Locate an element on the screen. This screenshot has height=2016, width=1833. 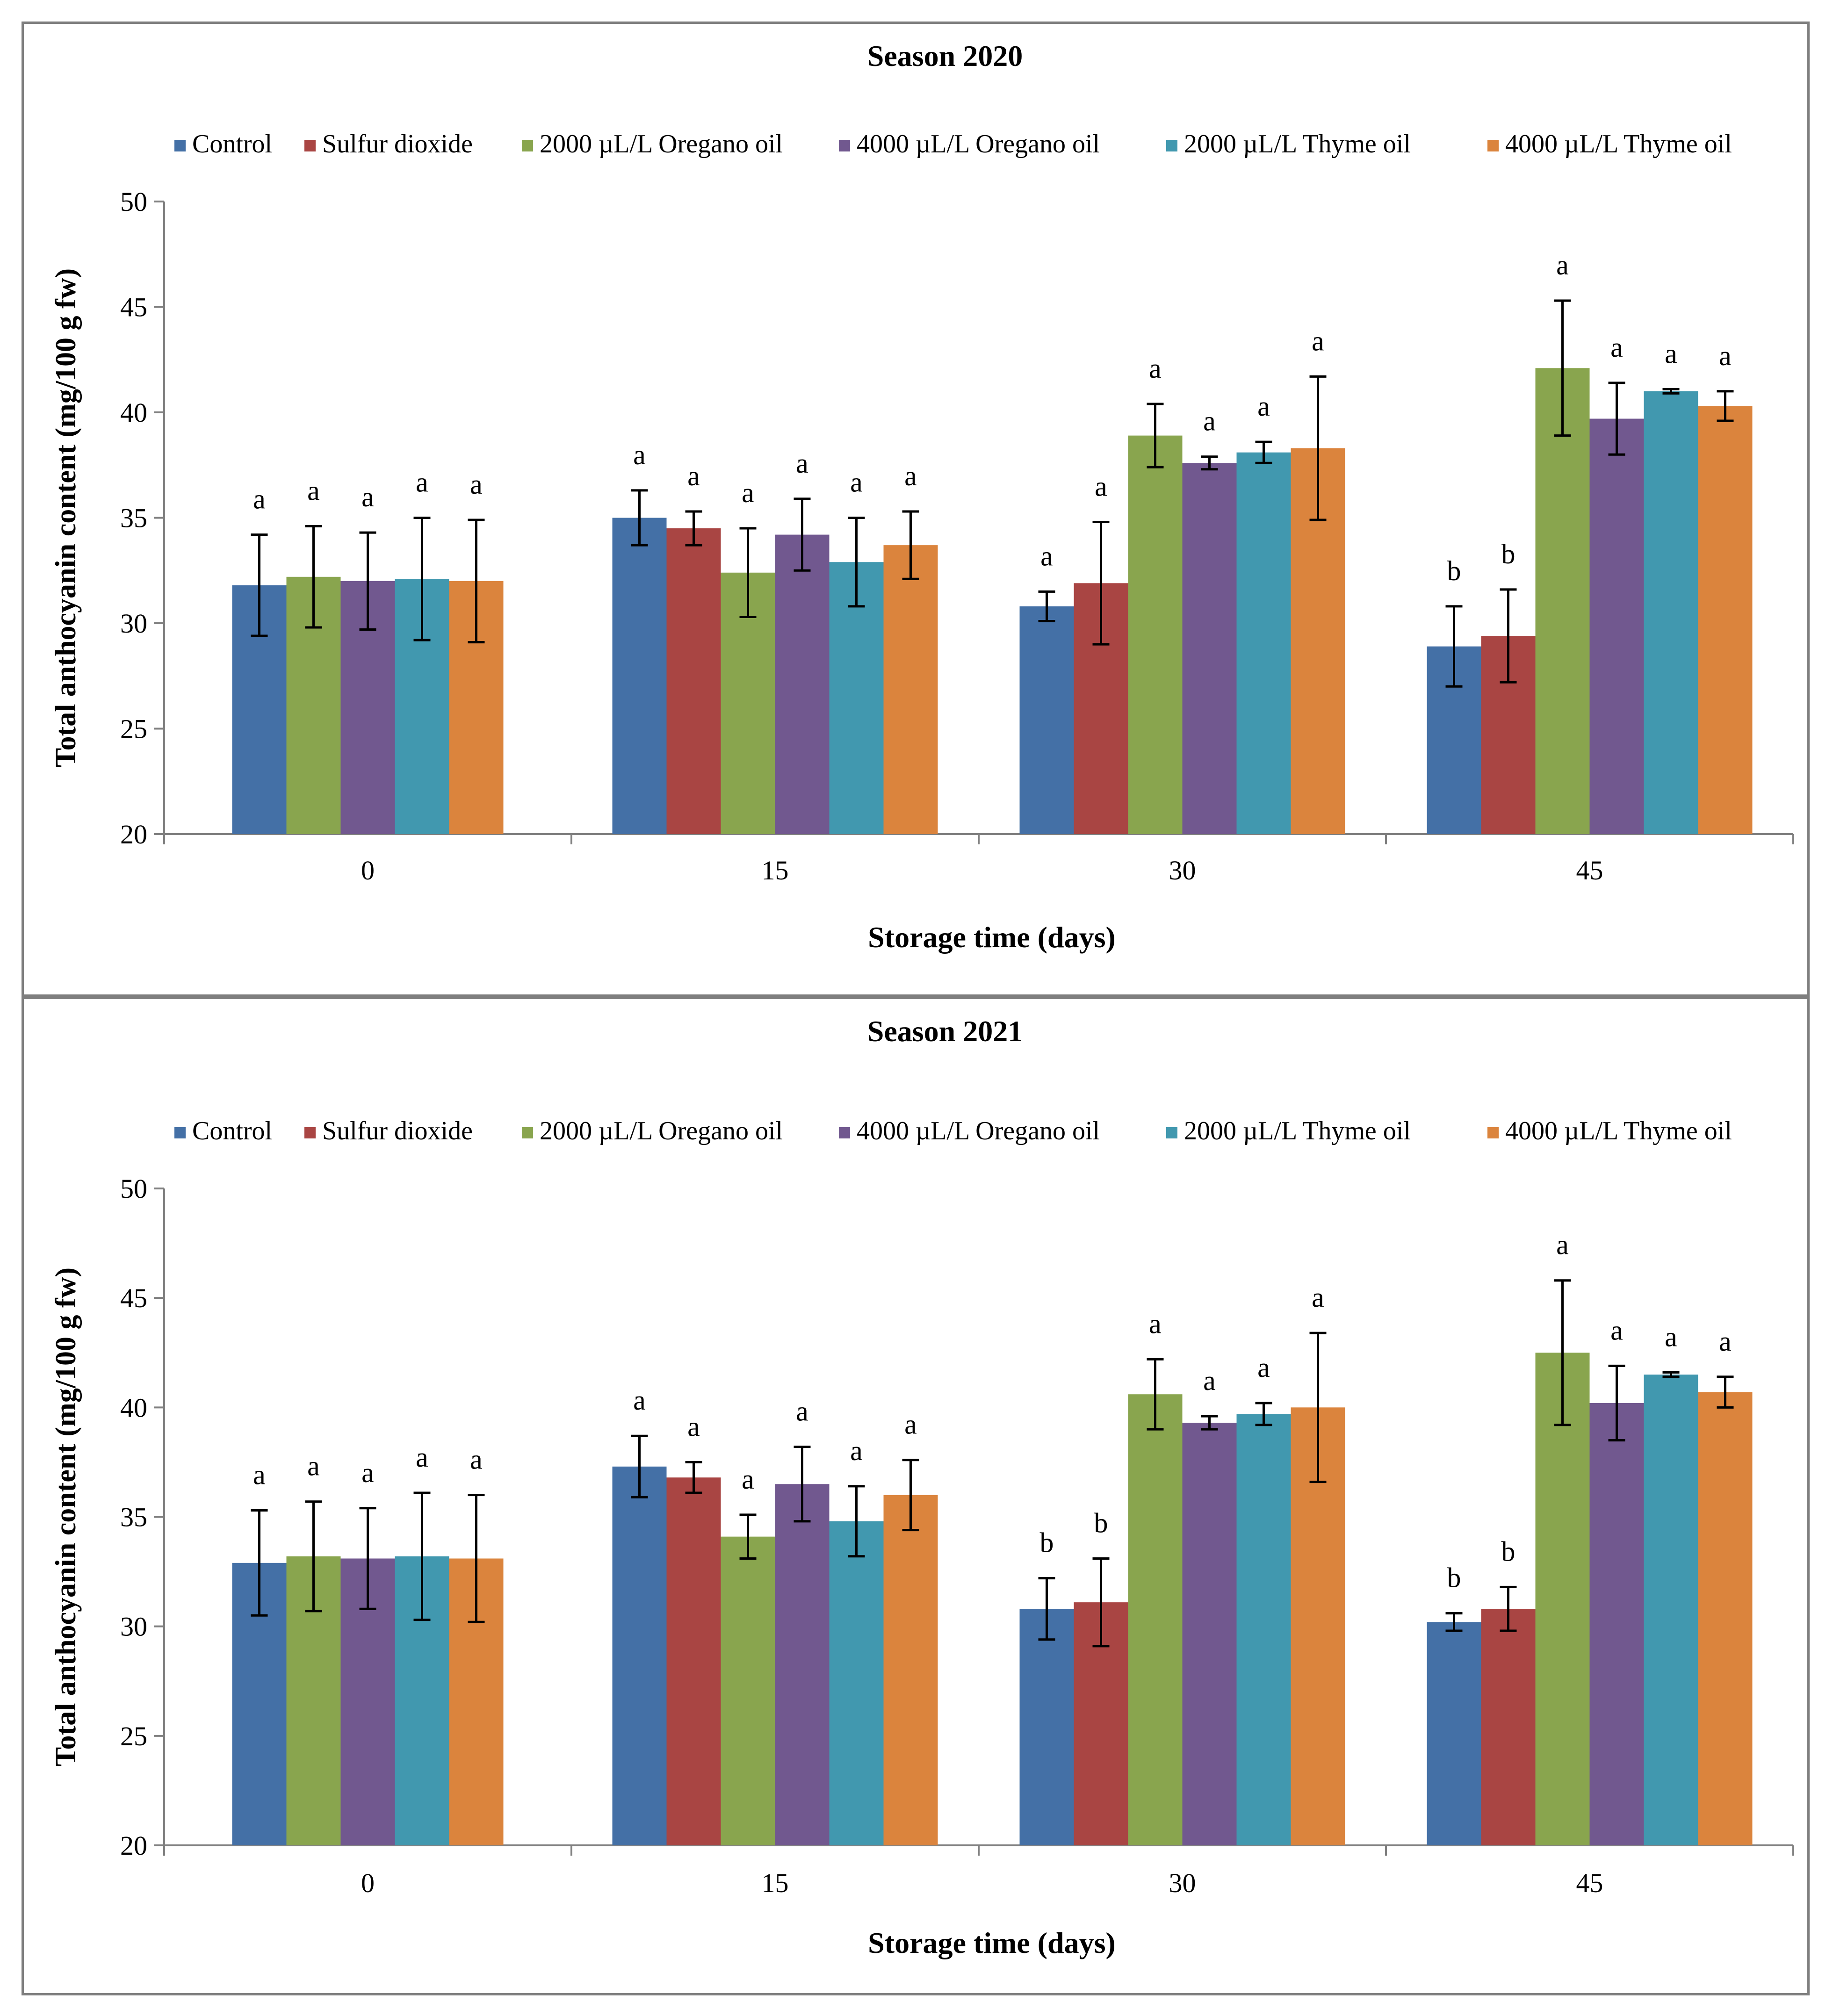
y-tick-label: 30 is located at coordinates (133, 623).